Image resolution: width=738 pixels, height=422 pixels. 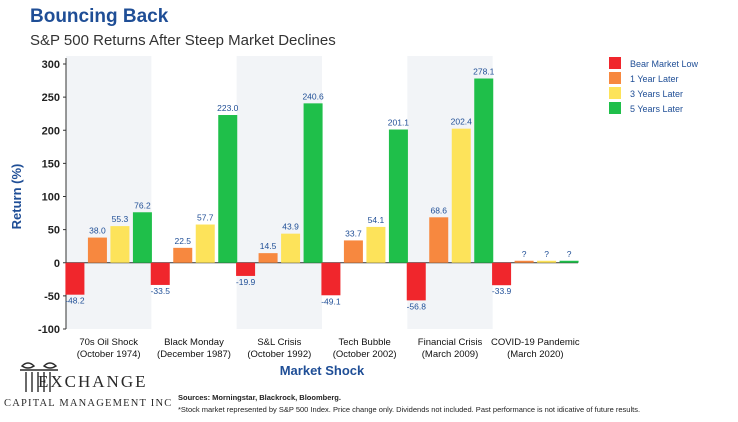 I want to click on y-axis-label: Return (%), so click(x=16, y=197).